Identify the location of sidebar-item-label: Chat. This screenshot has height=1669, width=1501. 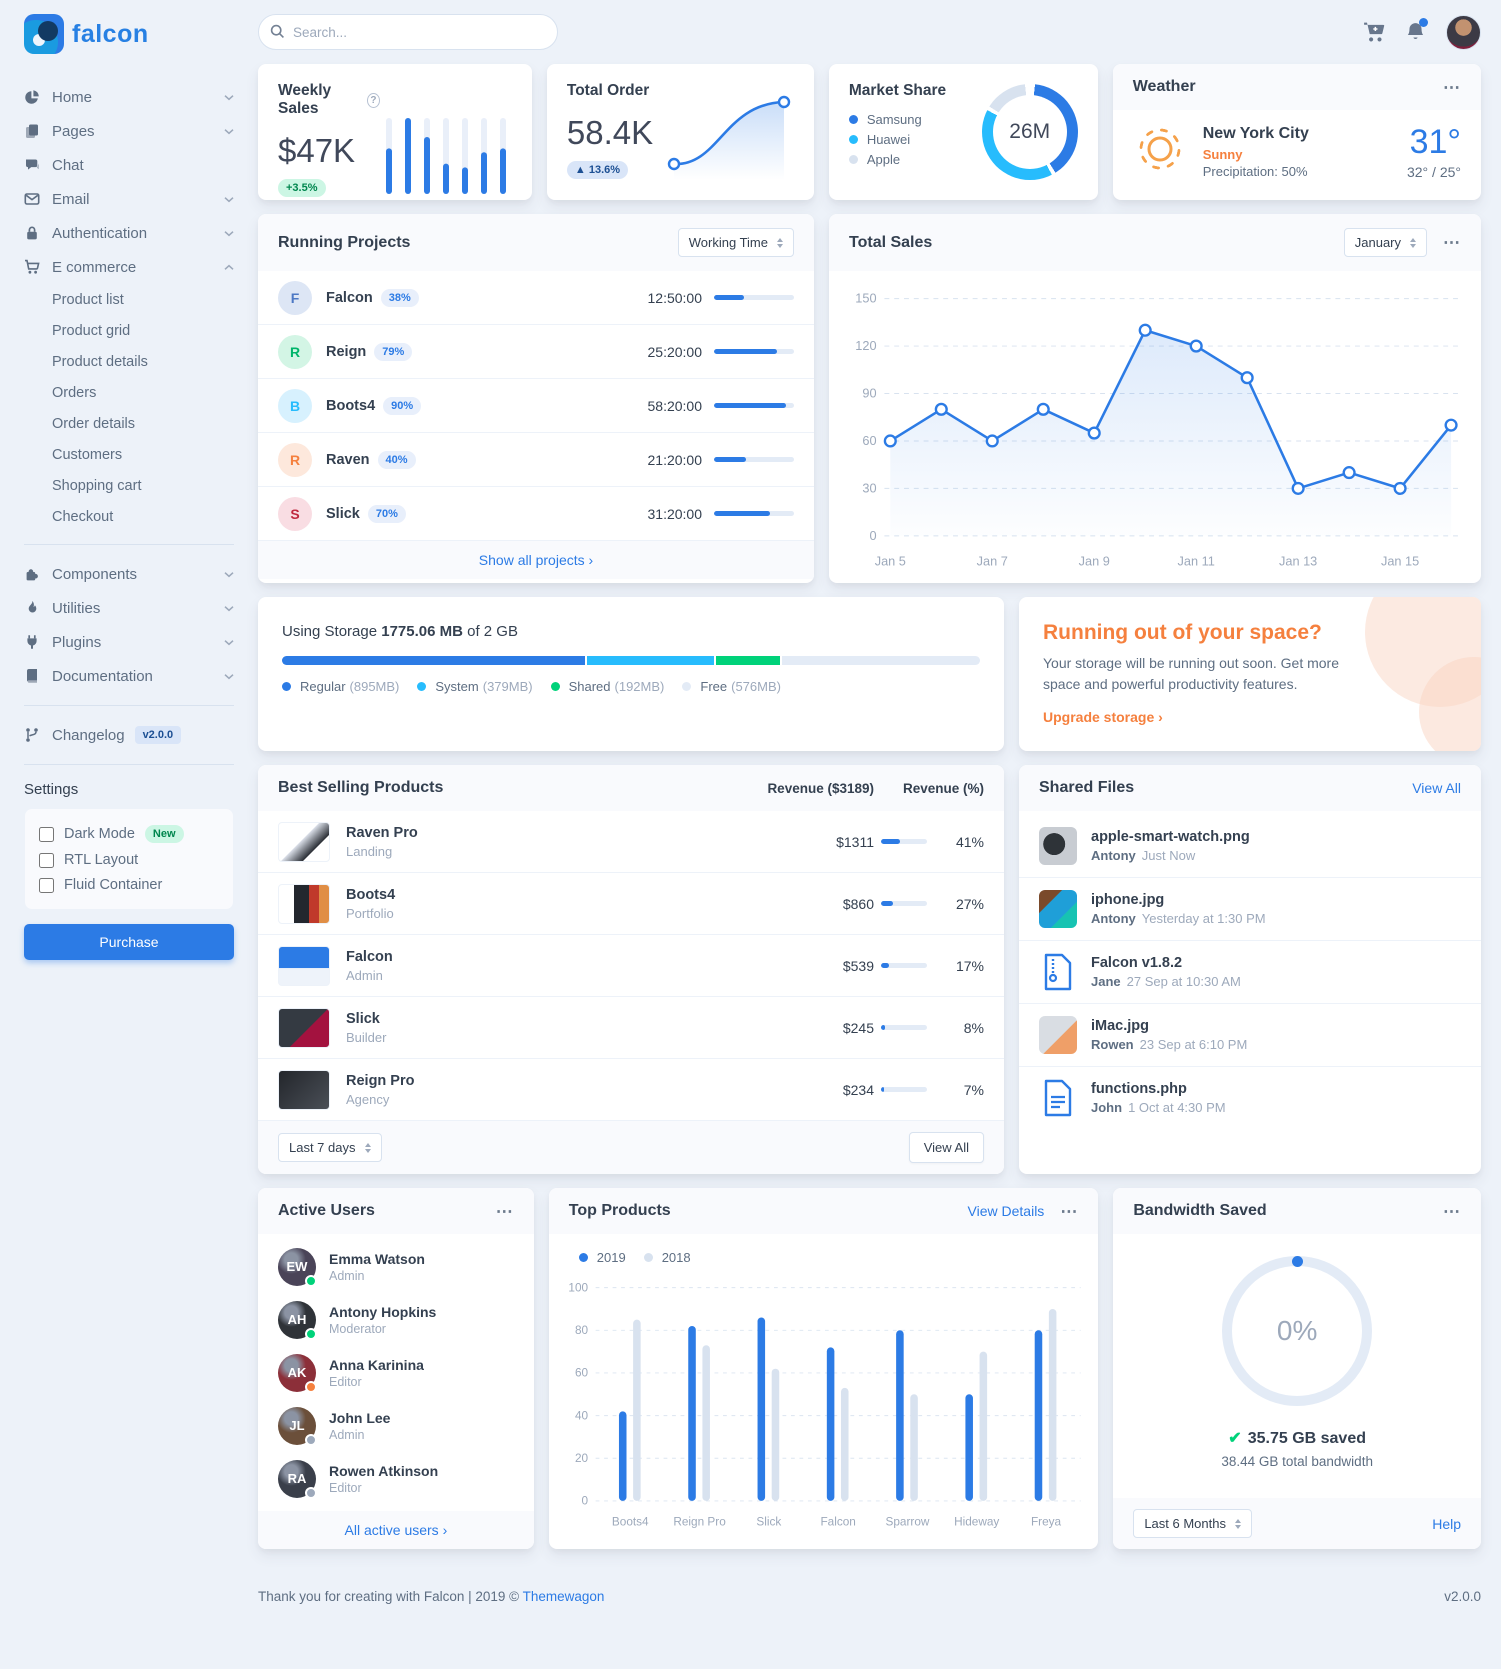
(68, 165).